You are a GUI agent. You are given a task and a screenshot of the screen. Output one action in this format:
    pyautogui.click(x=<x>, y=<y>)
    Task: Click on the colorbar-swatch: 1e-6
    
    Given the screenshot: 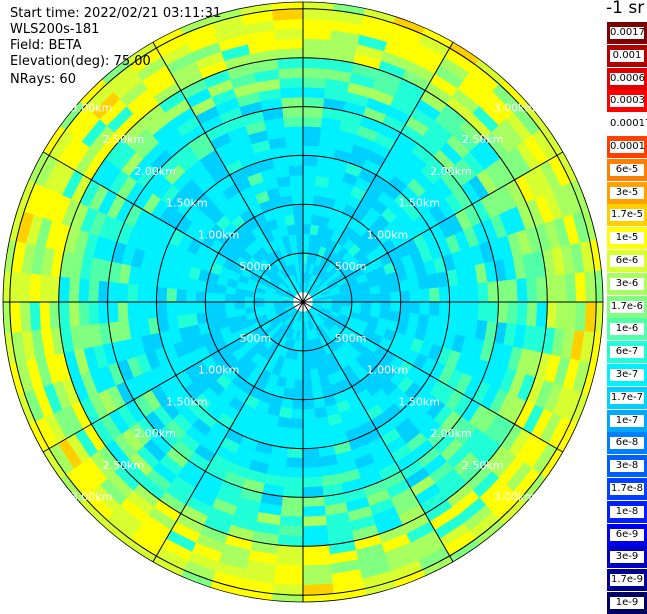 What is the action you would take?
    pyautogui.click(x=627, y=329)
    